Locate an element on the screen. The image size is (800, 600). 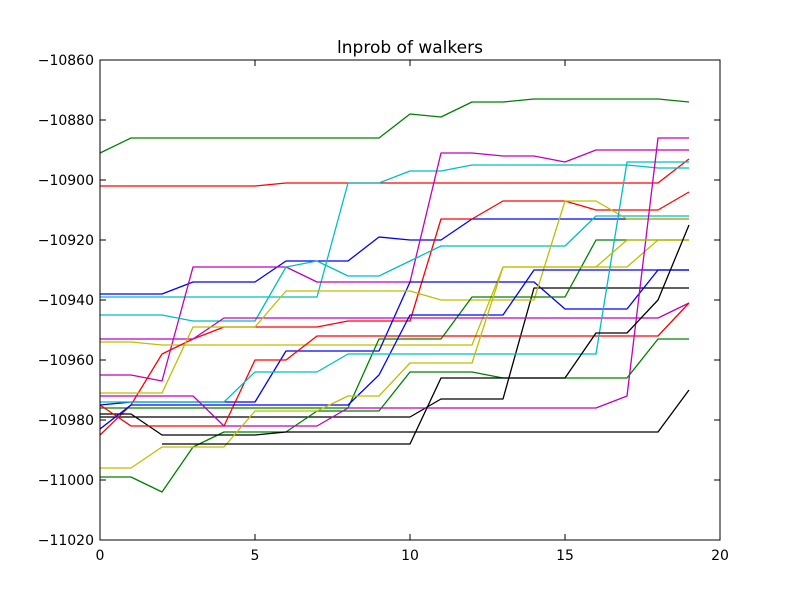
y-tick-label: −10940 is located at coordinates (66, 301).